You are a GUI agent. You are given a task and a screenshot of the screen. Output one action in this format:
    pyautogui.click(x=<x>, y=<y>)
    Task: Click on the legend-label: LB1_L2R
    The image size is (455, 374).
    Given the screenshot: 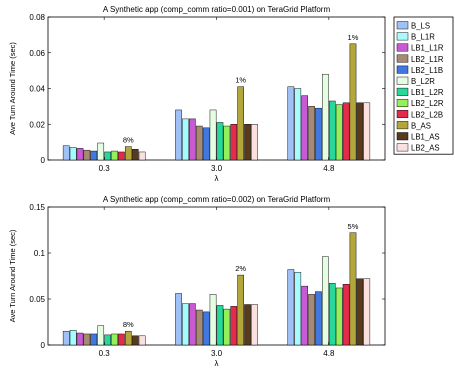 What is the action you would take?
    pyautogui.click(x=427, y=92)
    